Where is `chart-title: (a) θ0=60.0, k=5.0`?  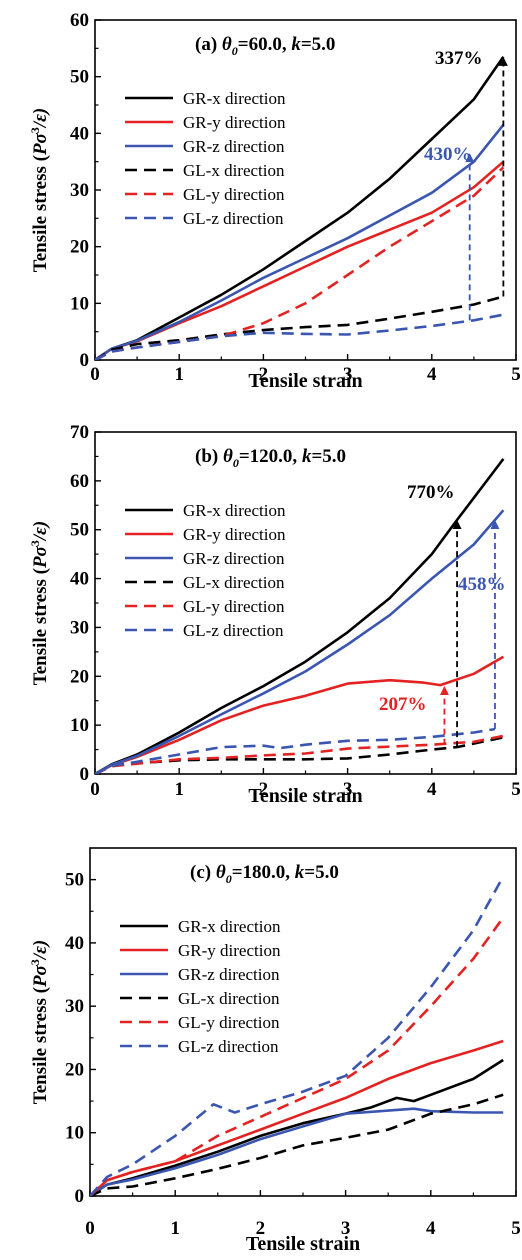 chart-title: (a) θ0=60.0, k=5.0 is located at coordinates (265, 46).